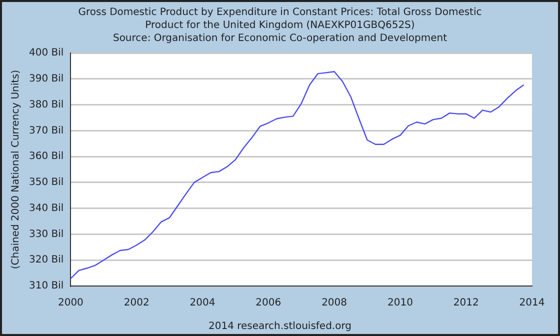 The width and height of the screenshot is (560, 336). What do you see at coordinates (46, 182) in the screenshot?
I see `y-tick-label: 350 Bil` at bounding box center [46, 182].